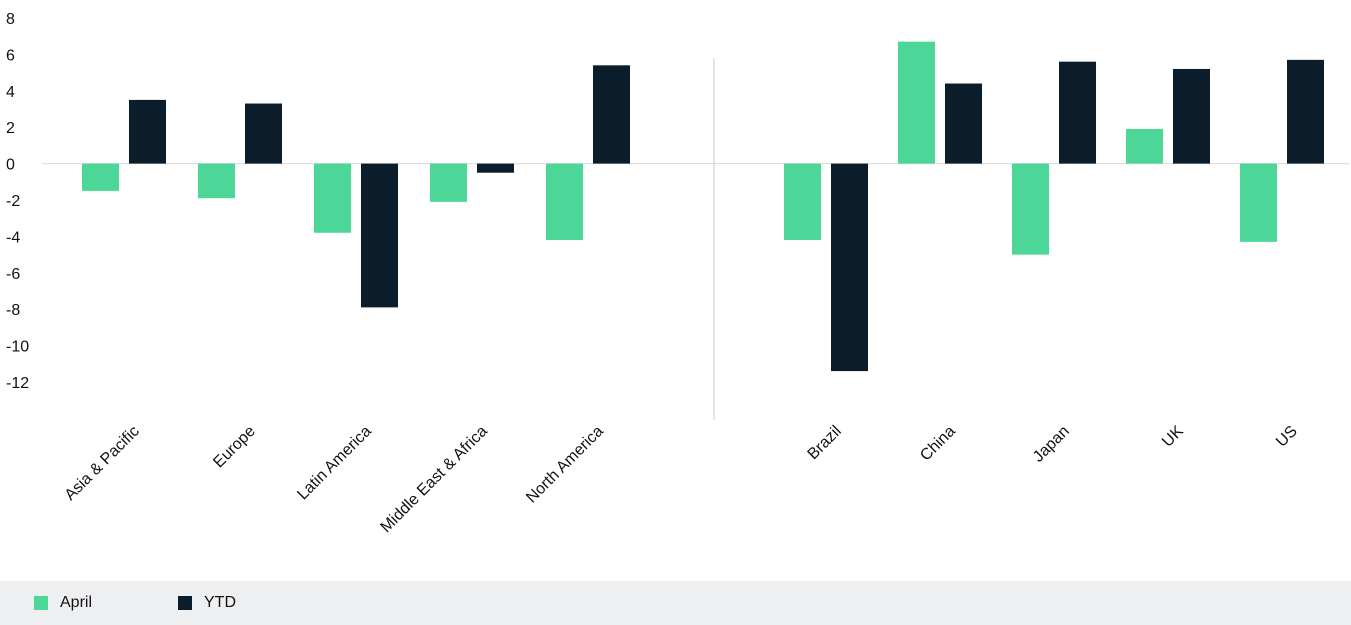  I want to click on legend-swatch-ytd, so click(185, 603).